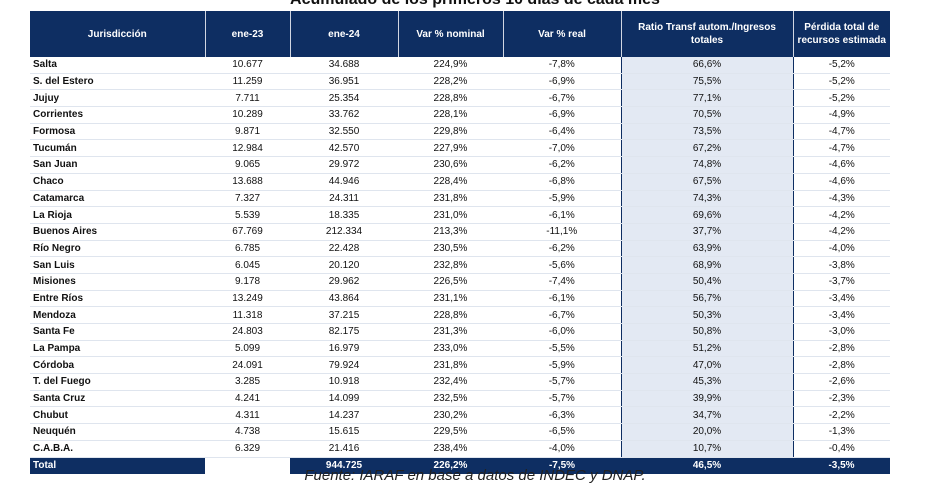 This screenshot has width=950, height=499. I want to click on jurisdiction-cell: Santa Fe, so click(117, 332).